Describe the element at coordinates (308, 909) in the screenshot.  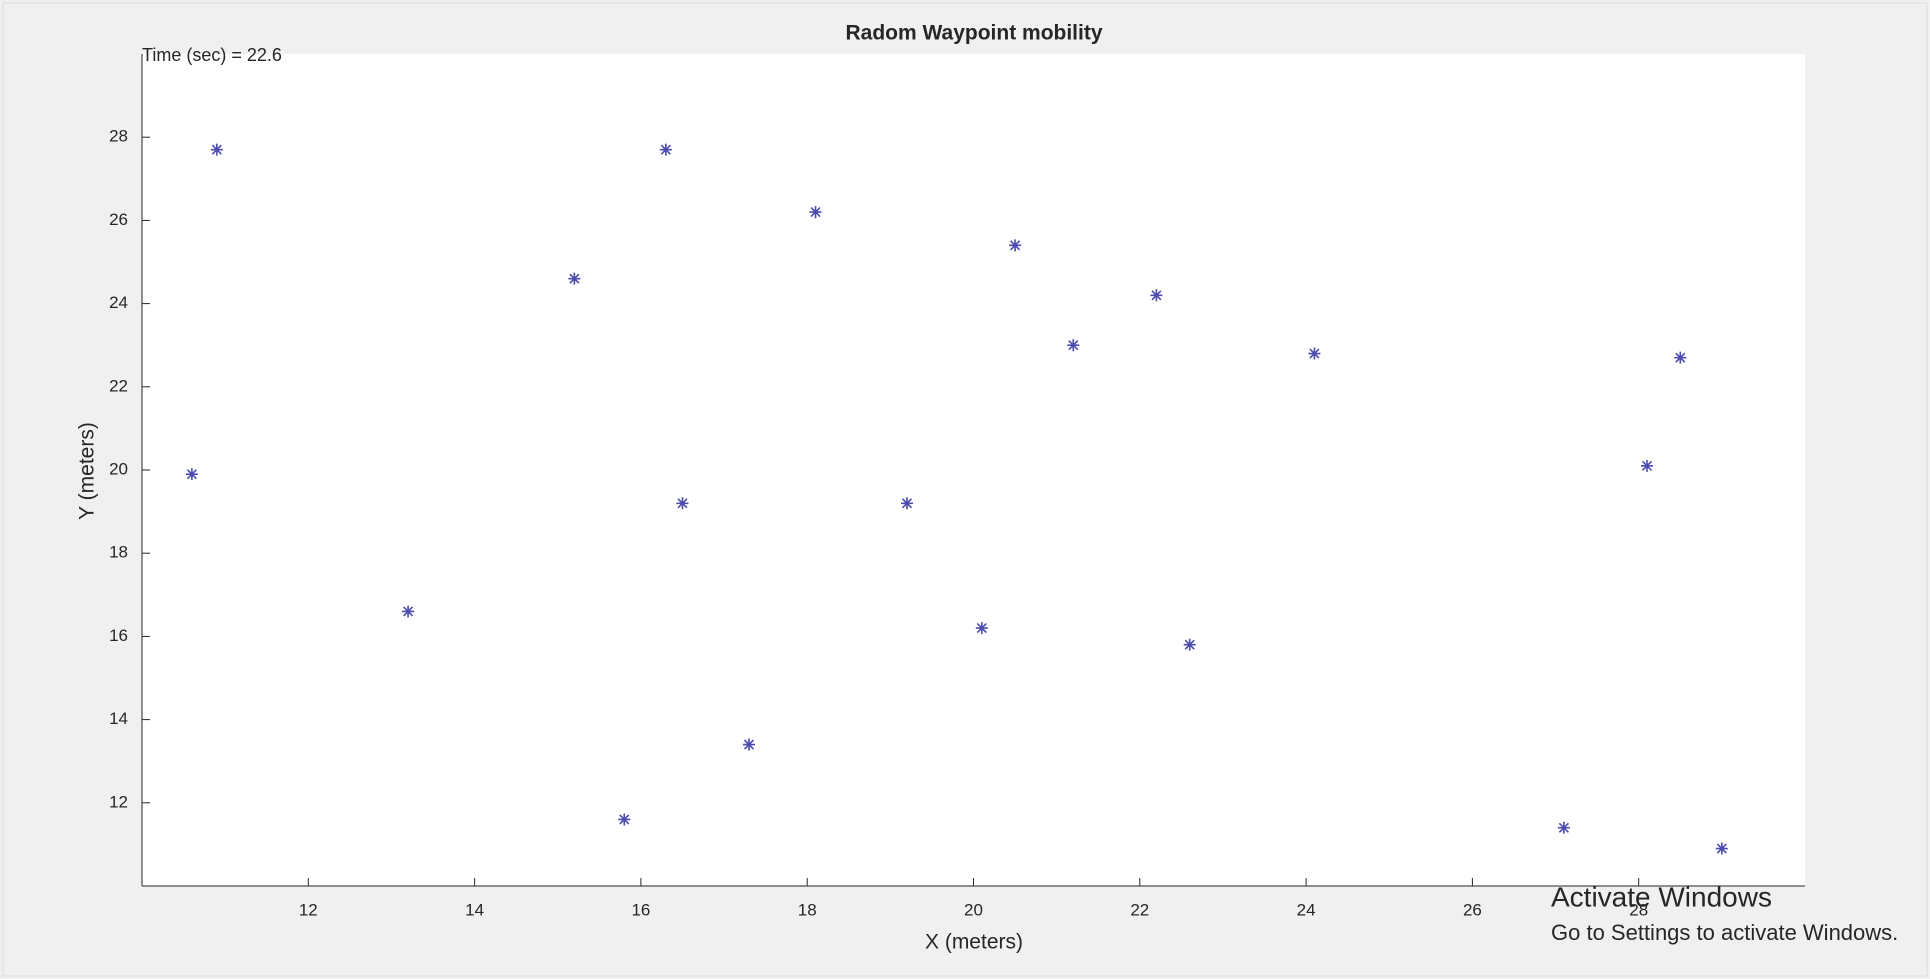
I see `x-tick-label: 12` at that location.